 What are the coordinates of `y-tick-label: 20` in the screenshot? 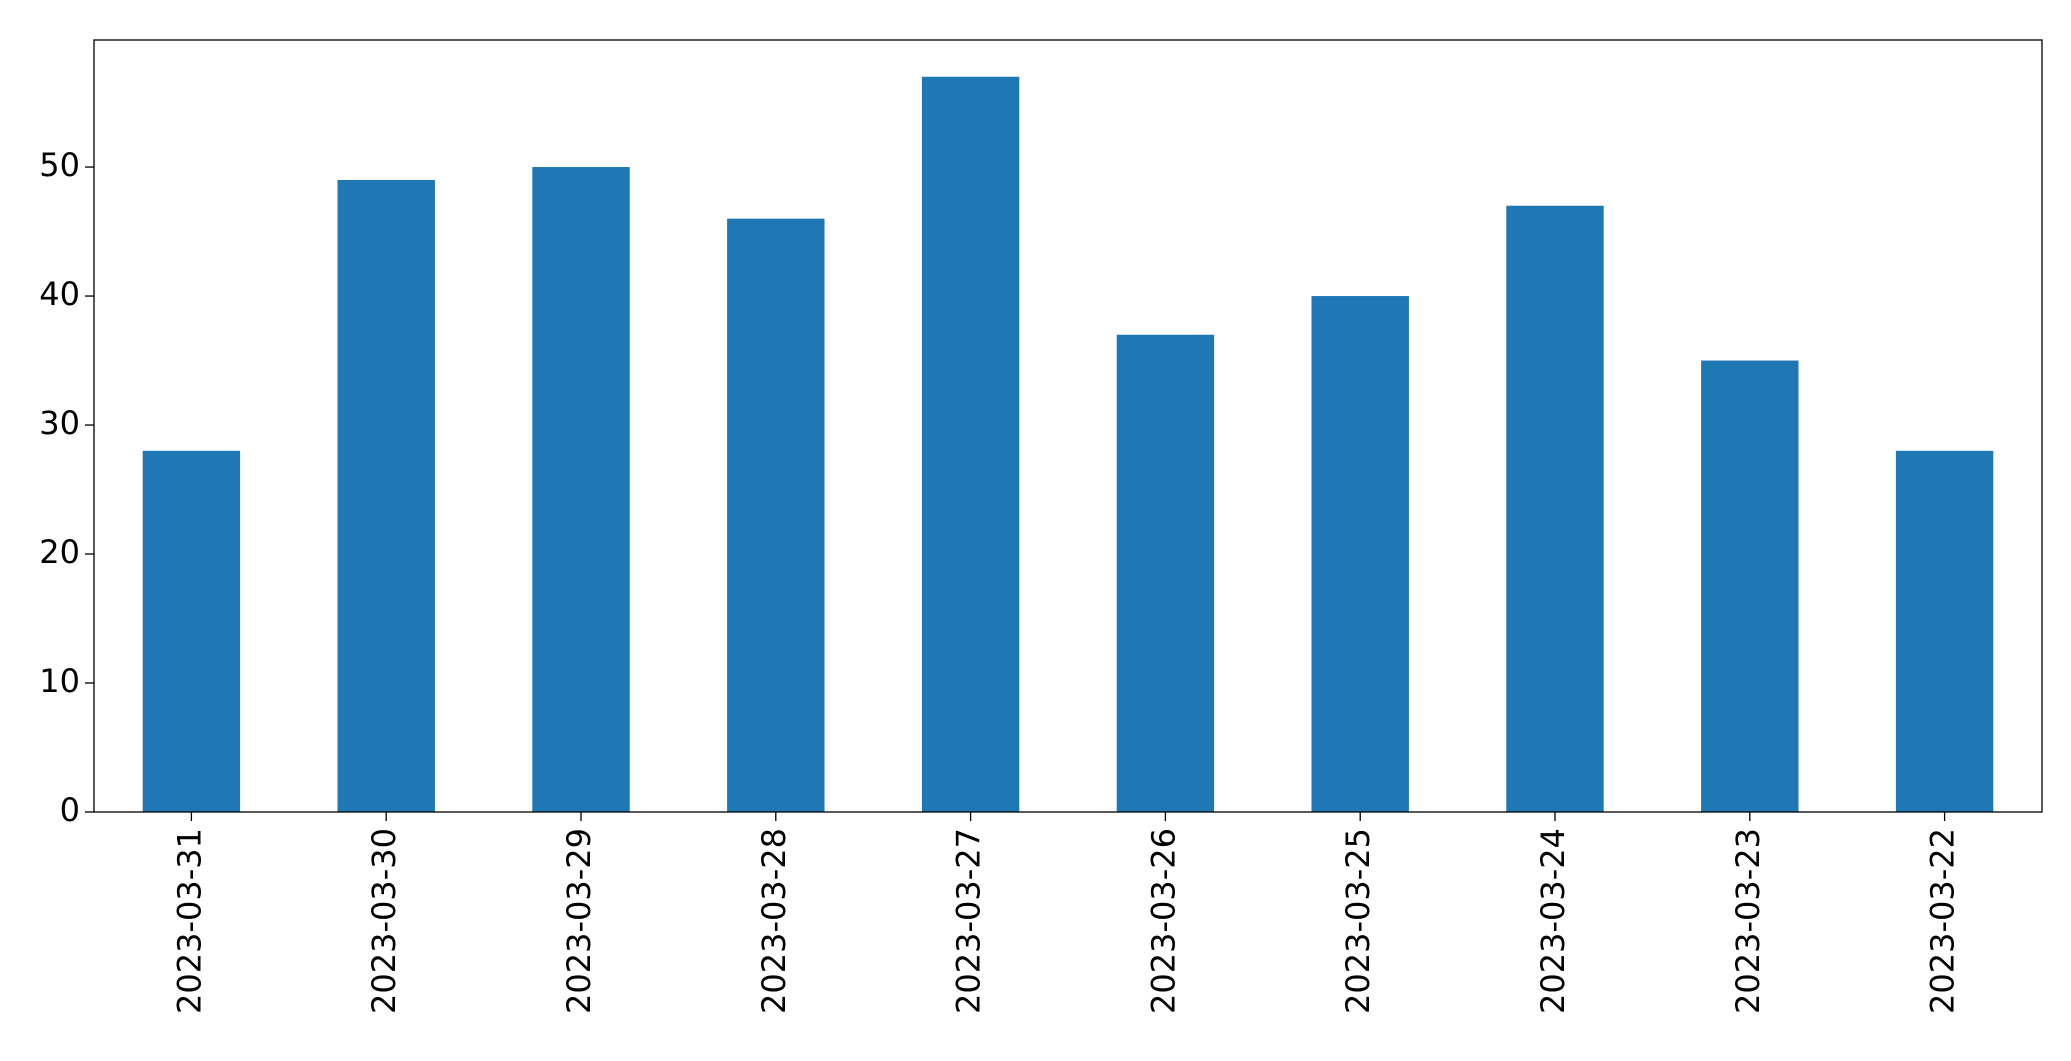 It's located at (59, 552).